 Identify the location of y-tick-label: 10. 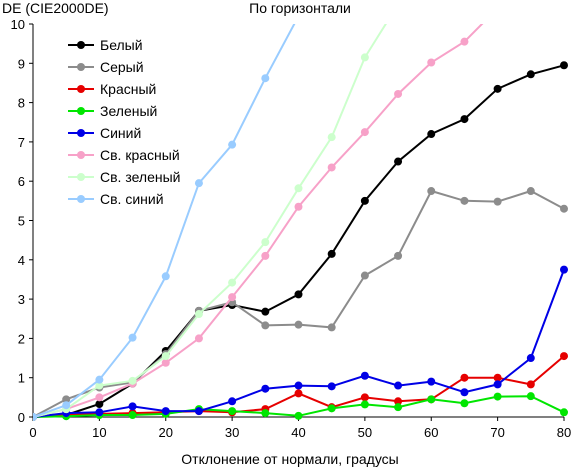
(18, 24).